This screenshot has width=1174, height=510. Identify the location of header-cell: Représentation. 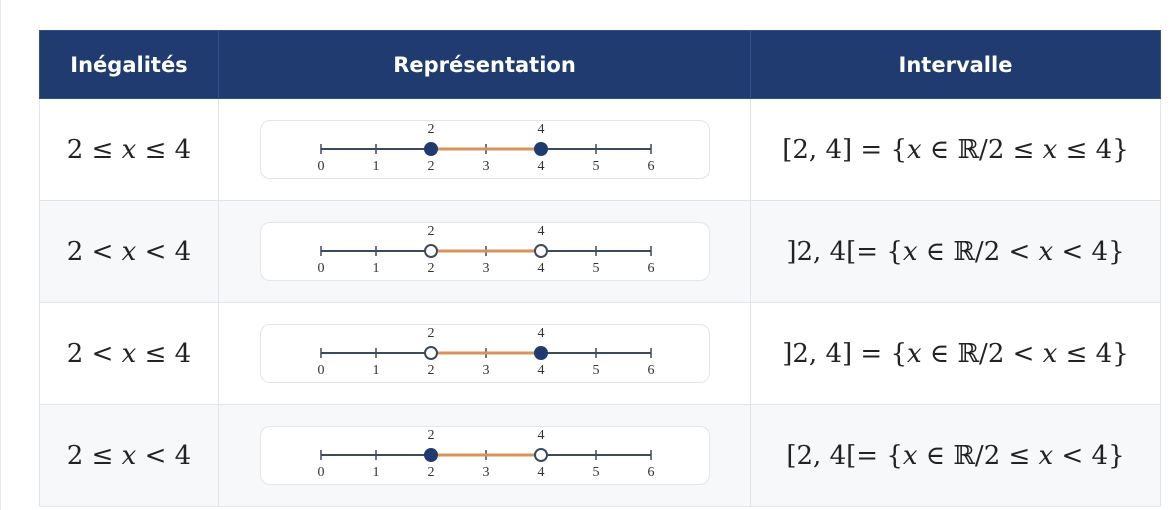
(484, 64).